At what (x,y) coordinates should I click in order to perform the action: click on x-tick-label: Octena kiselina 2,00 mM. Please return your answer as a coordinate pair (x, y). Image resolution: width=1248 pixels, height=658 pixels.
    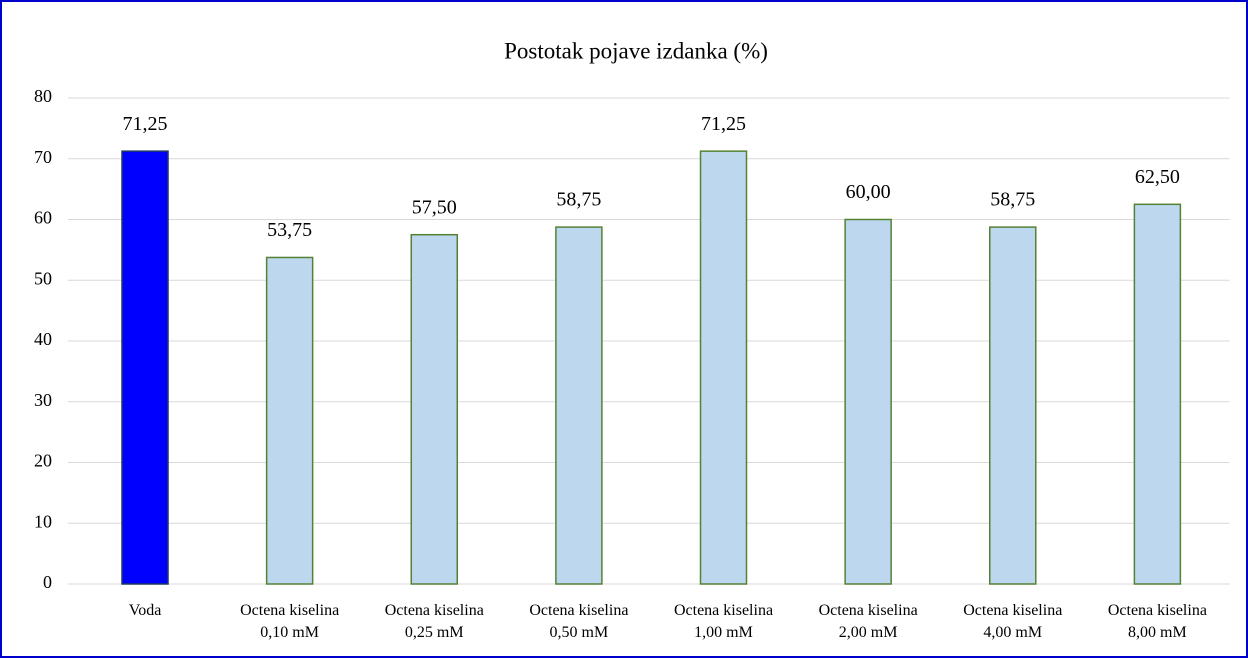
    Looking at the image, I should click on (868, 621).